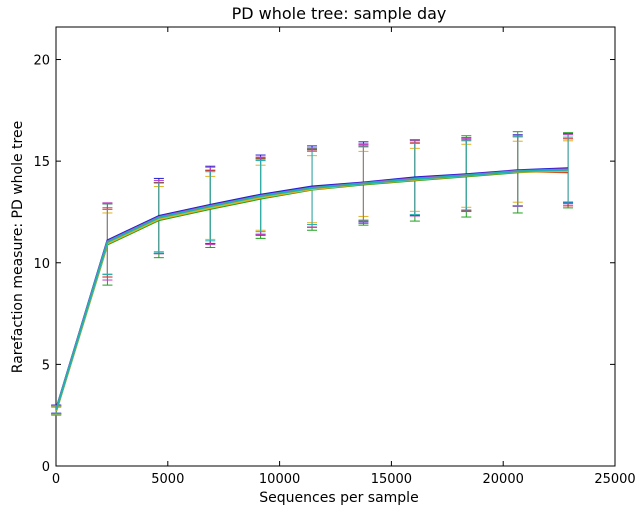 This screenshot has height=509, width=638. I want to click on chart-title: PD whole tree: sample day, so click(339, 13).